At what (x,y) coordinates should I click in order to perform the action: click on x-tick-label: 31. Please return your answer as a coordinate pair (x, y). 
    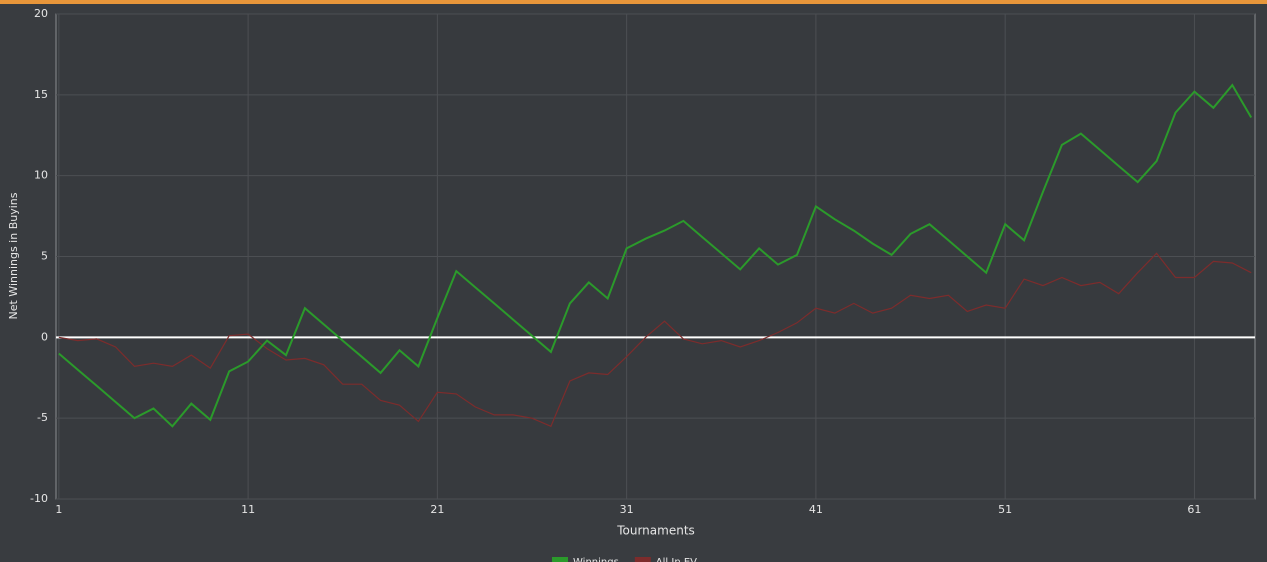
    Looking at the image, I should click on (627, 509).